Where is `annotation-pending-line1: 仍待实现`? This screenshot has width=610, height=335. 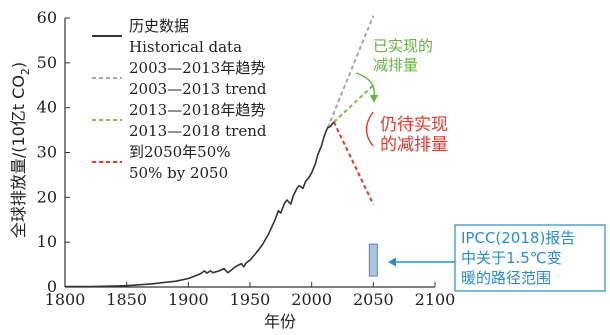 annotation-pending-line1: 仍待实现 is located at coordinates (414, 125).